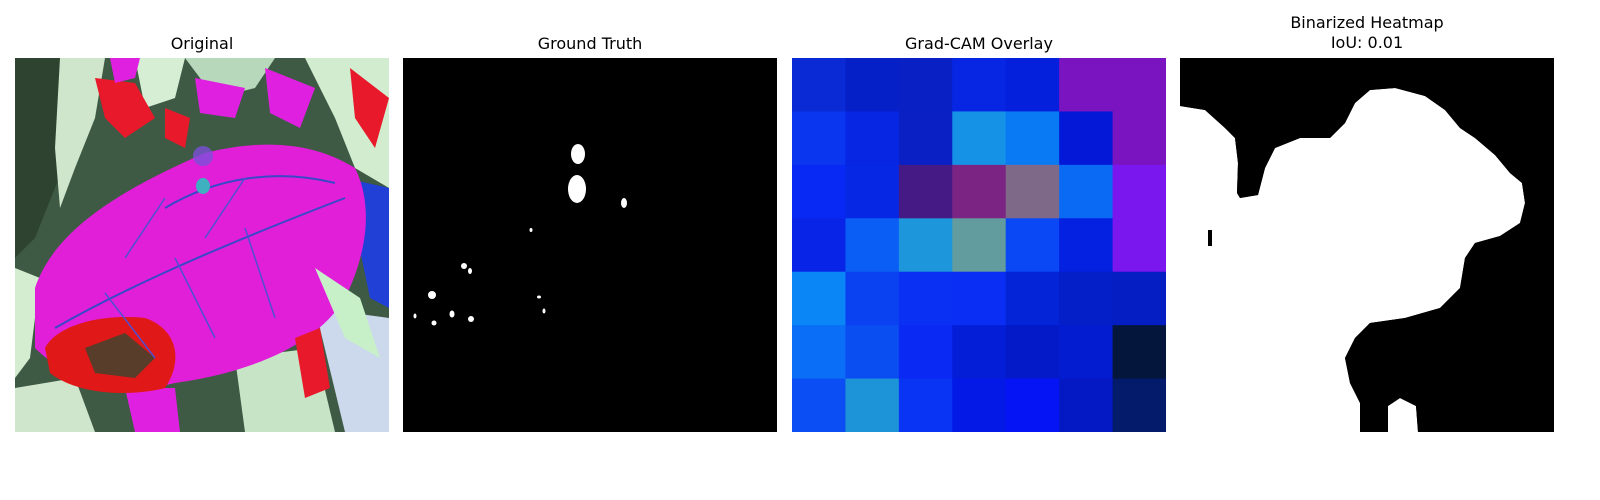 The width and height of the screenshot is (1600, 500). Describe the element at coordinates (1367, 22) in the screenshot. I see `binarized-title-main: Binarized Heatmap` at that location.